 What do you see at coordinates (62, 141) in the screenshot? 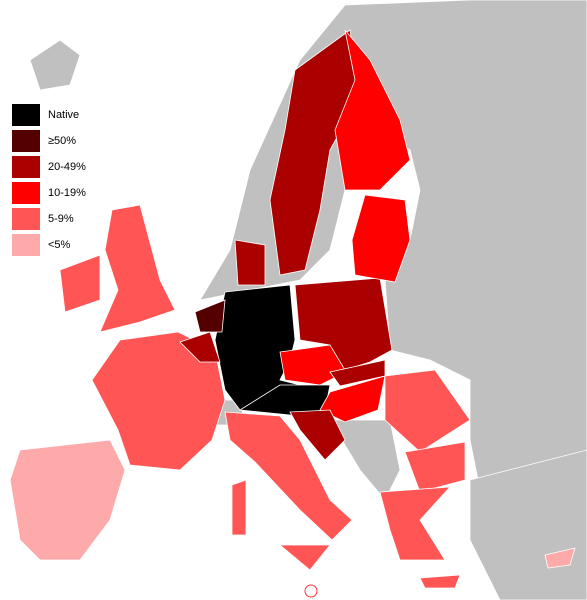
I see `legend-label: ≥50%` at bounding box center [62, 141].